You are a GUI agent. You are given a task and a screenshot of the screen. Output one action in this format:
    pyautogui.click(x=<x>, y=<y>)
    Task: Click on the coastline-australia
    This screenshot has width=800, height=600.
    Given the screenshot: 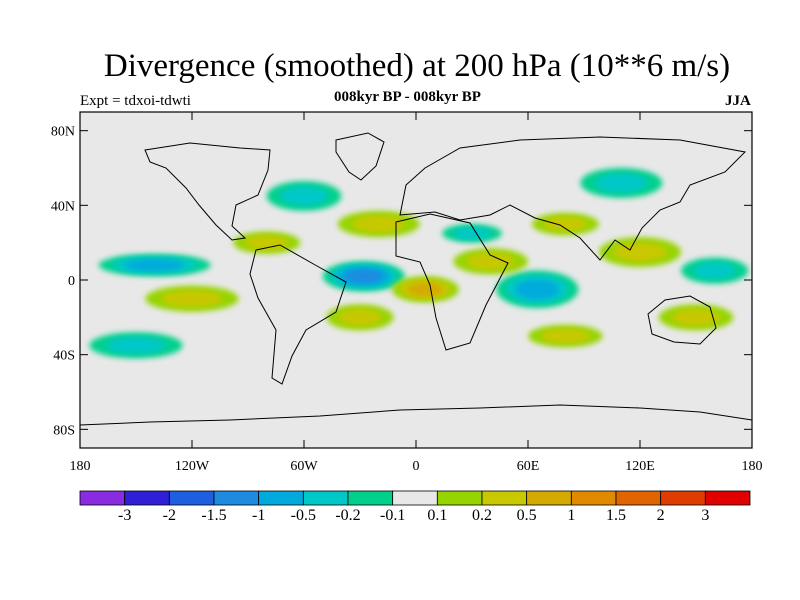 What is the action you would take?
    pyautogui.click(x=682, y=320)
    